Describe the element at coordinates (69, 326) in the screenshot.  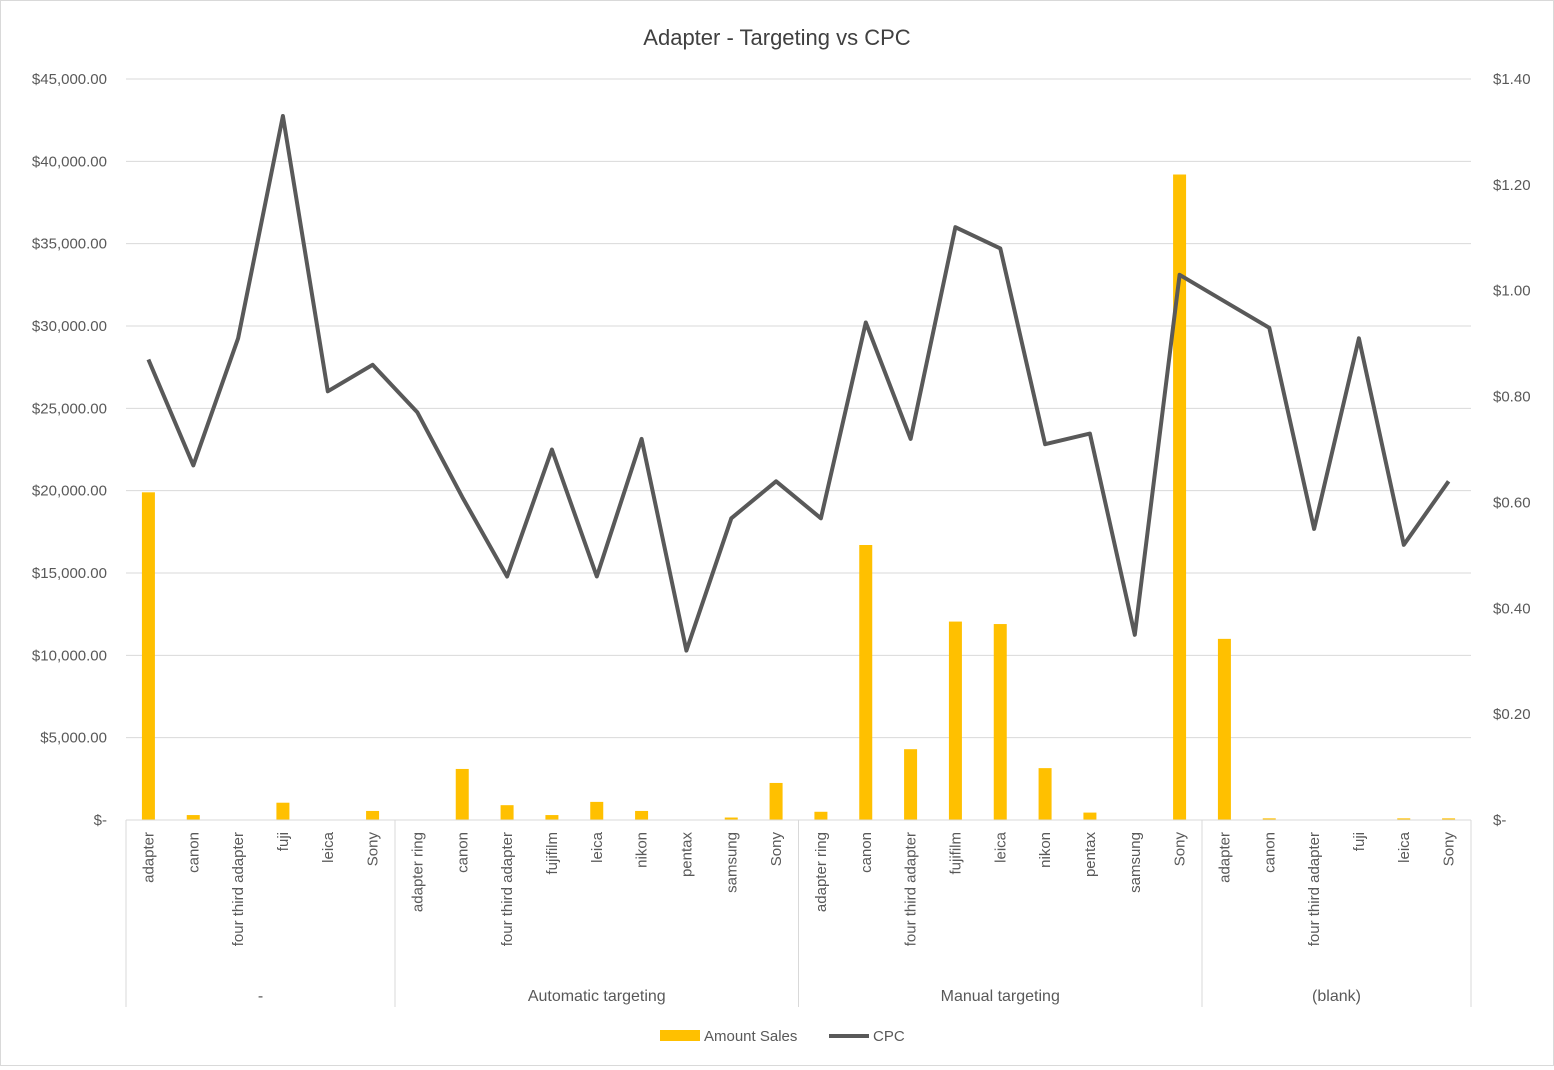
I see `left-tick-label: $30,000.00` at that location.